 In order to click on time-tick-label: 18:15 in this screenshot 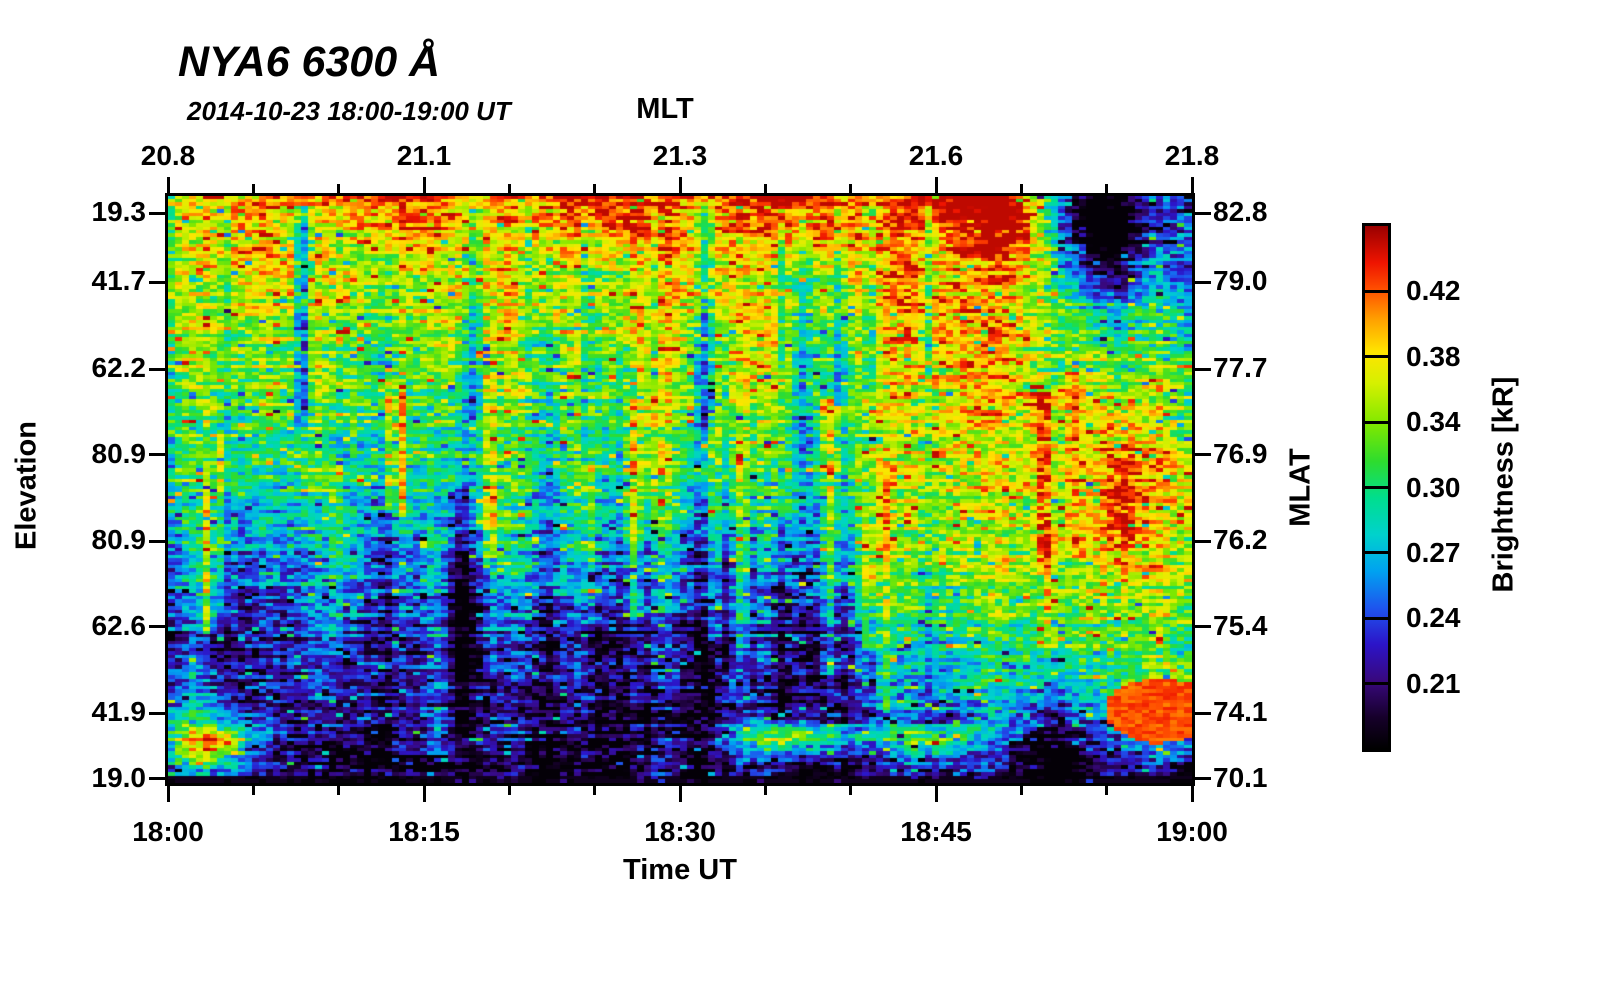, I will do `click(424, 831)`.